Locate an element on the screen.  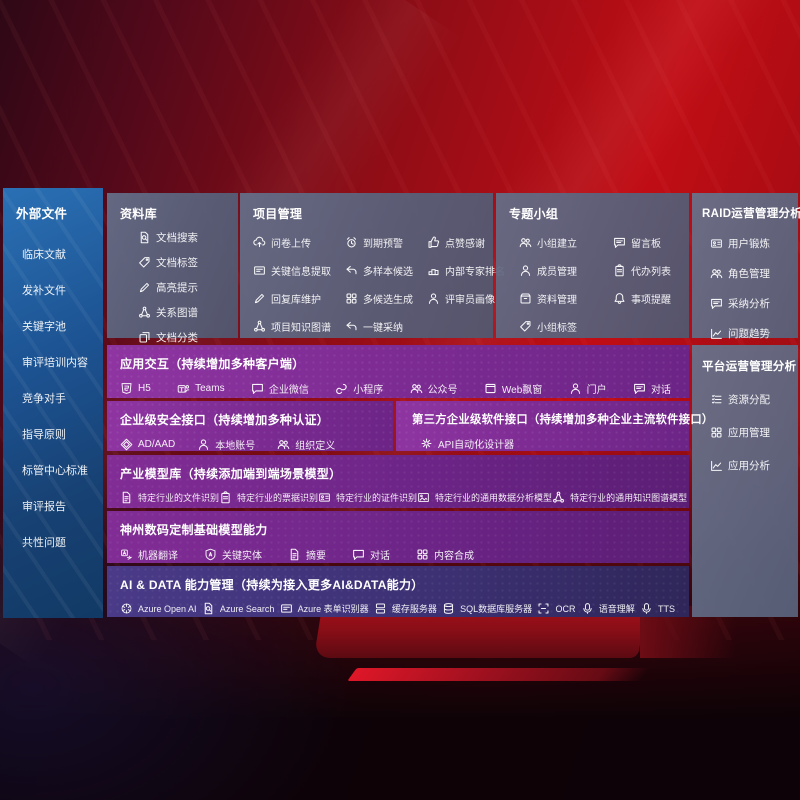
item-label: 企业微信 is located at coordinates (288, 390).